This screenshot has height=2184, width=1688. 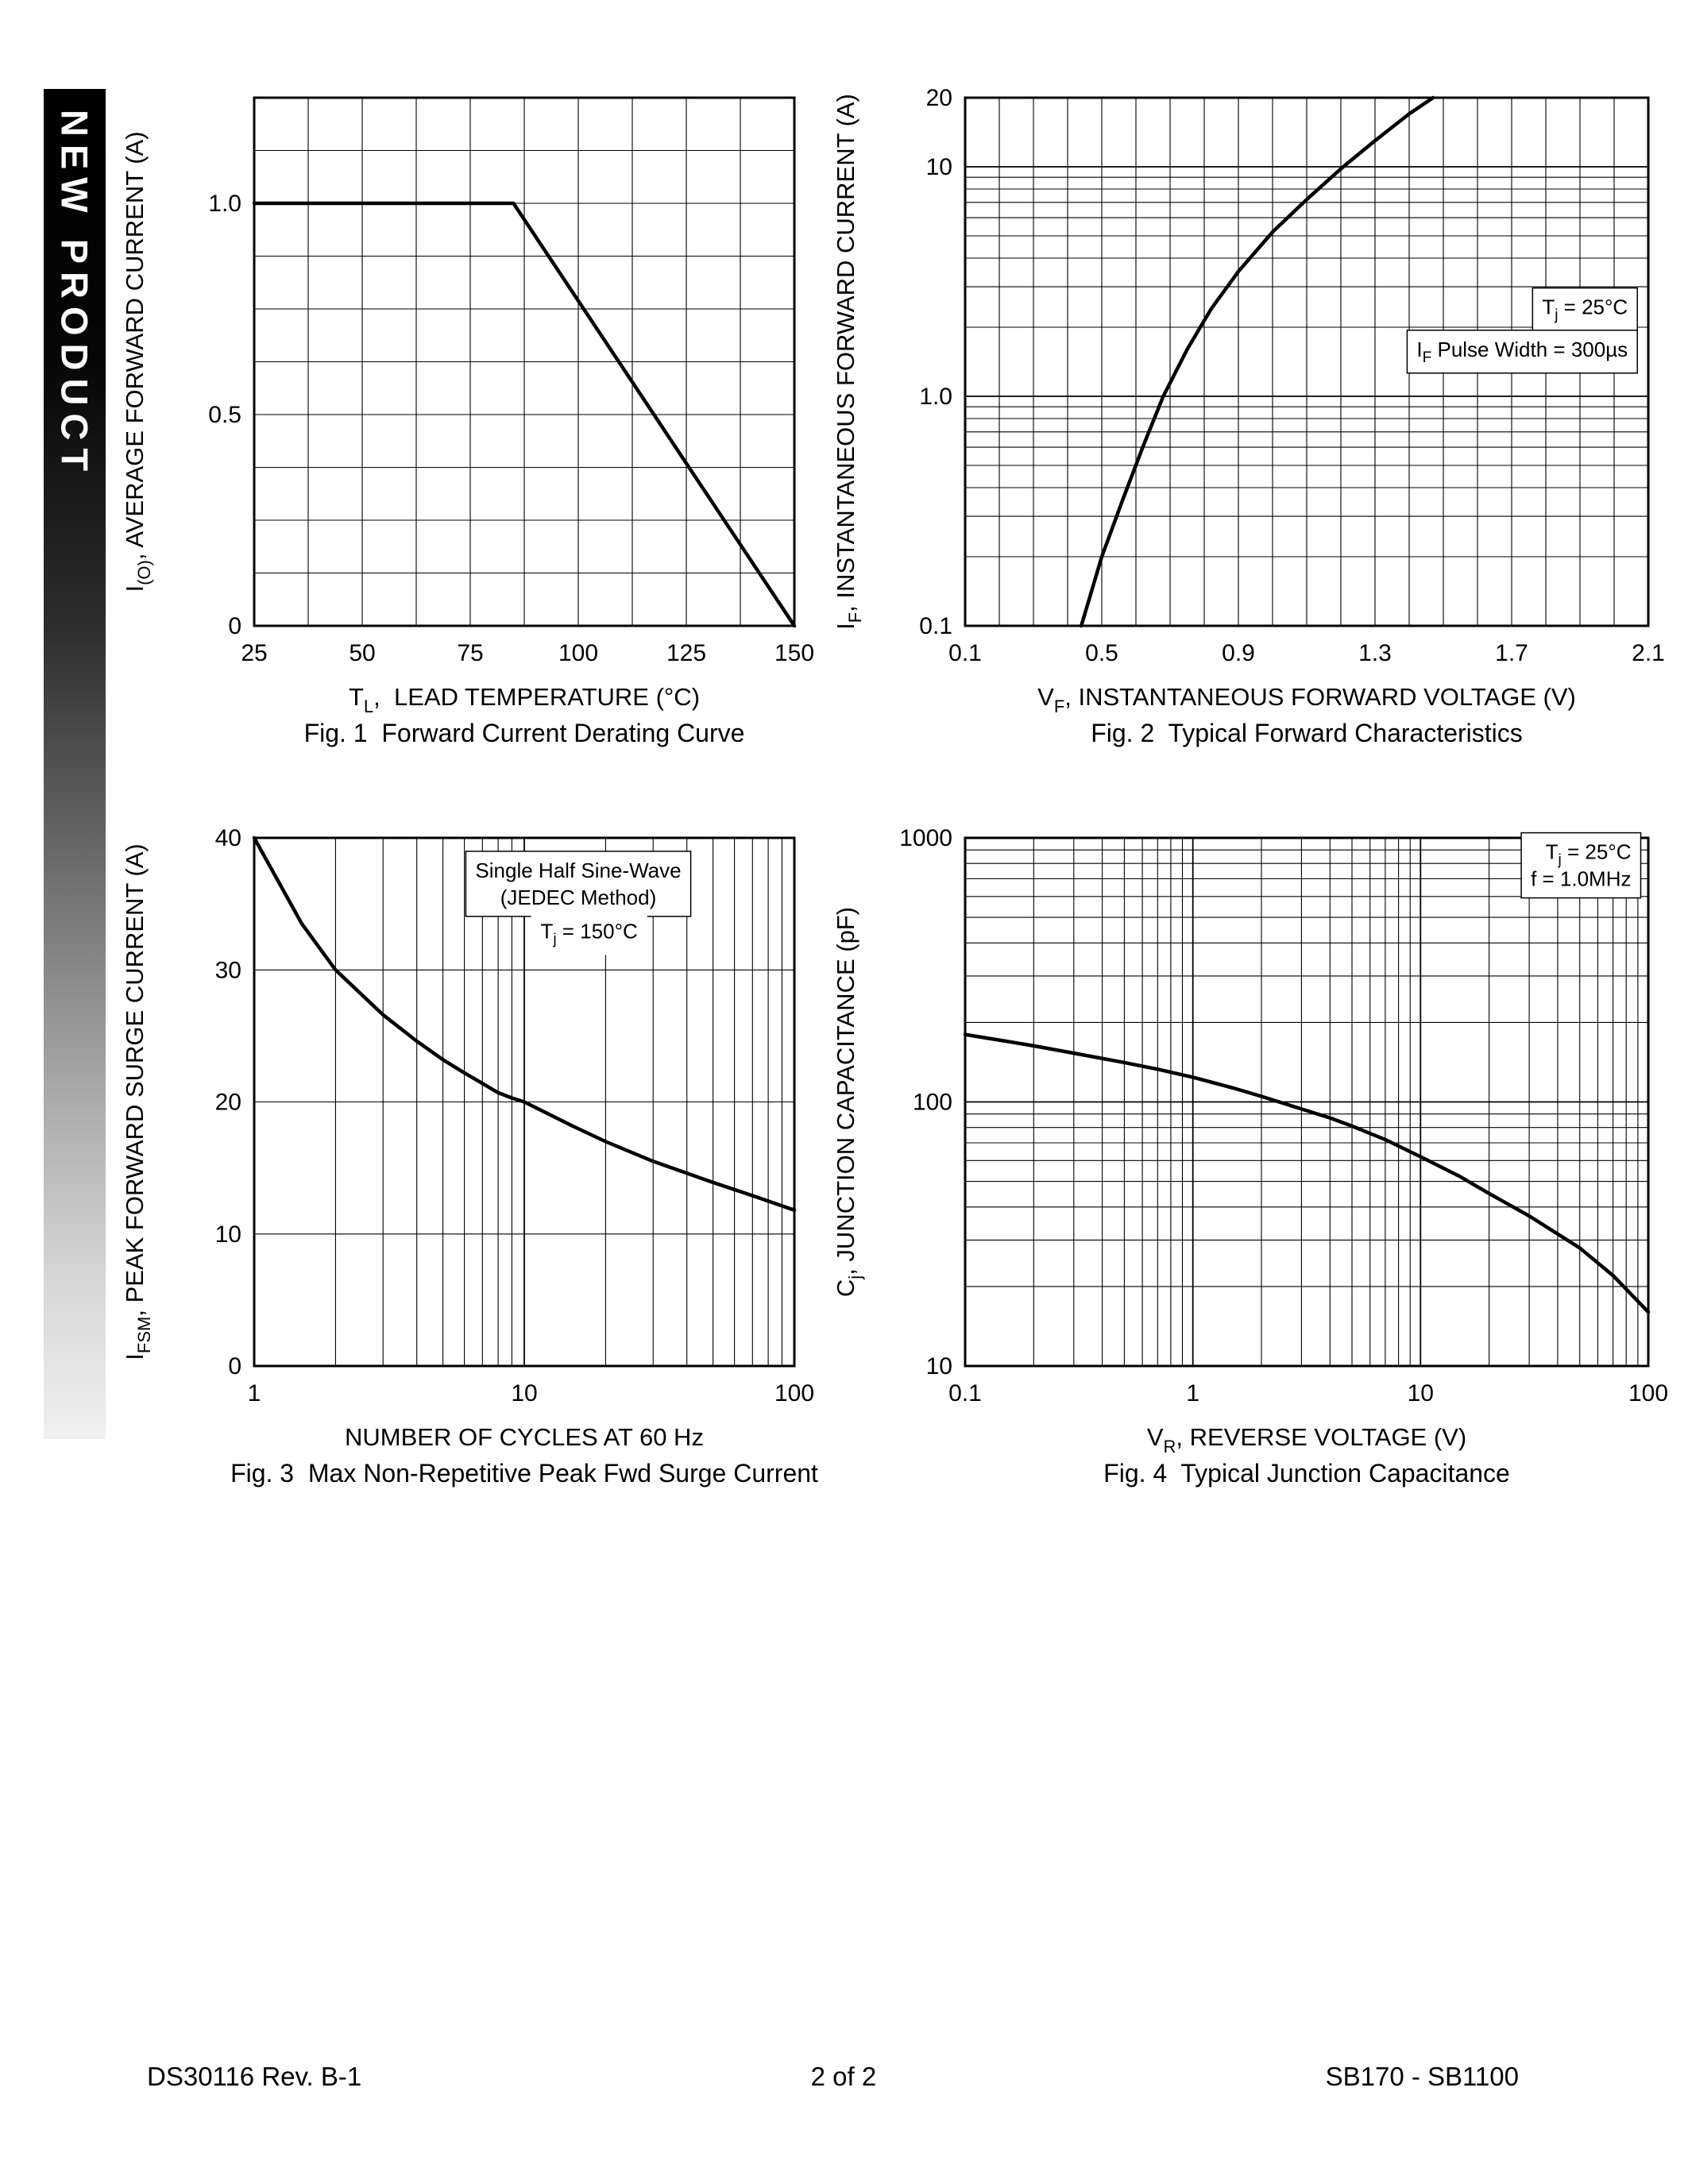 What do you see at coordinates (228, 838) in the screenshot?
I see `svg-text: 40` at bounding box center [228, 838].